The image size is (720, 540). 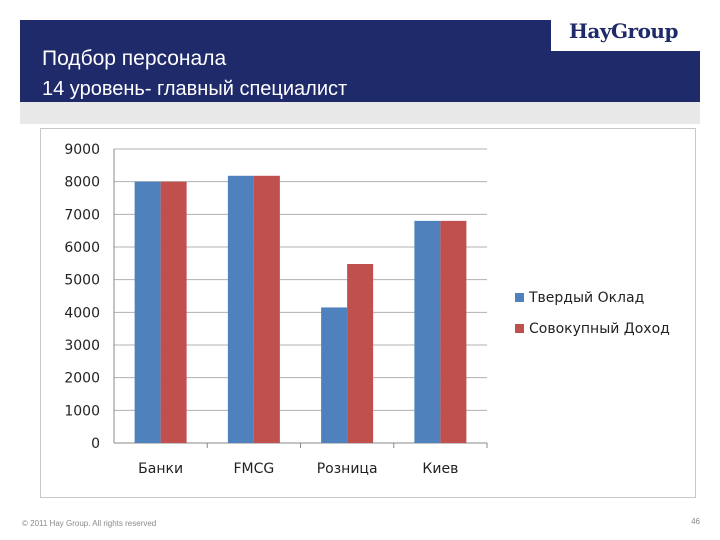 What do you see at coordinates (134, 58) in the screenshot?
I see `slide-title: Подбор персонала` at bounding box center [134, 58].